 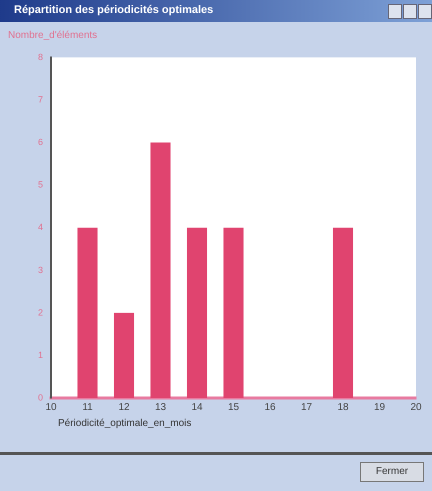 What do you see at coordinates (197, 407) in the screenshot?
I see `x-tick-label: 14` at bounding box center [197, 407].